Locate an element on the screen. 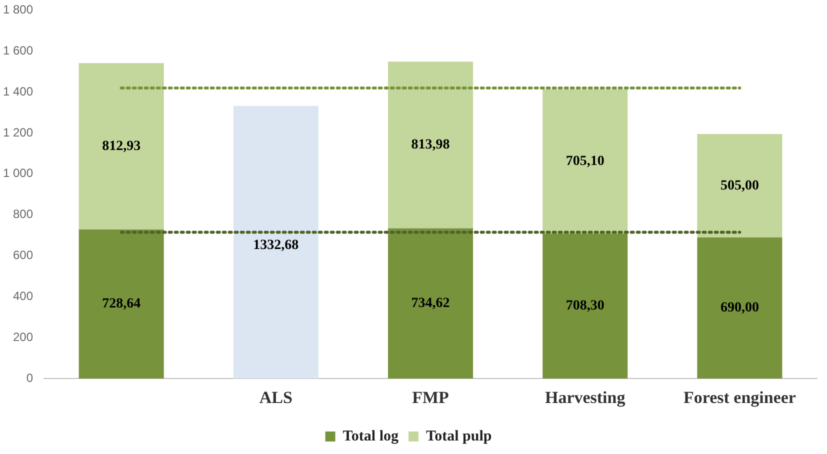  y-tick-label: 800 is located at coordinates (23, 214).